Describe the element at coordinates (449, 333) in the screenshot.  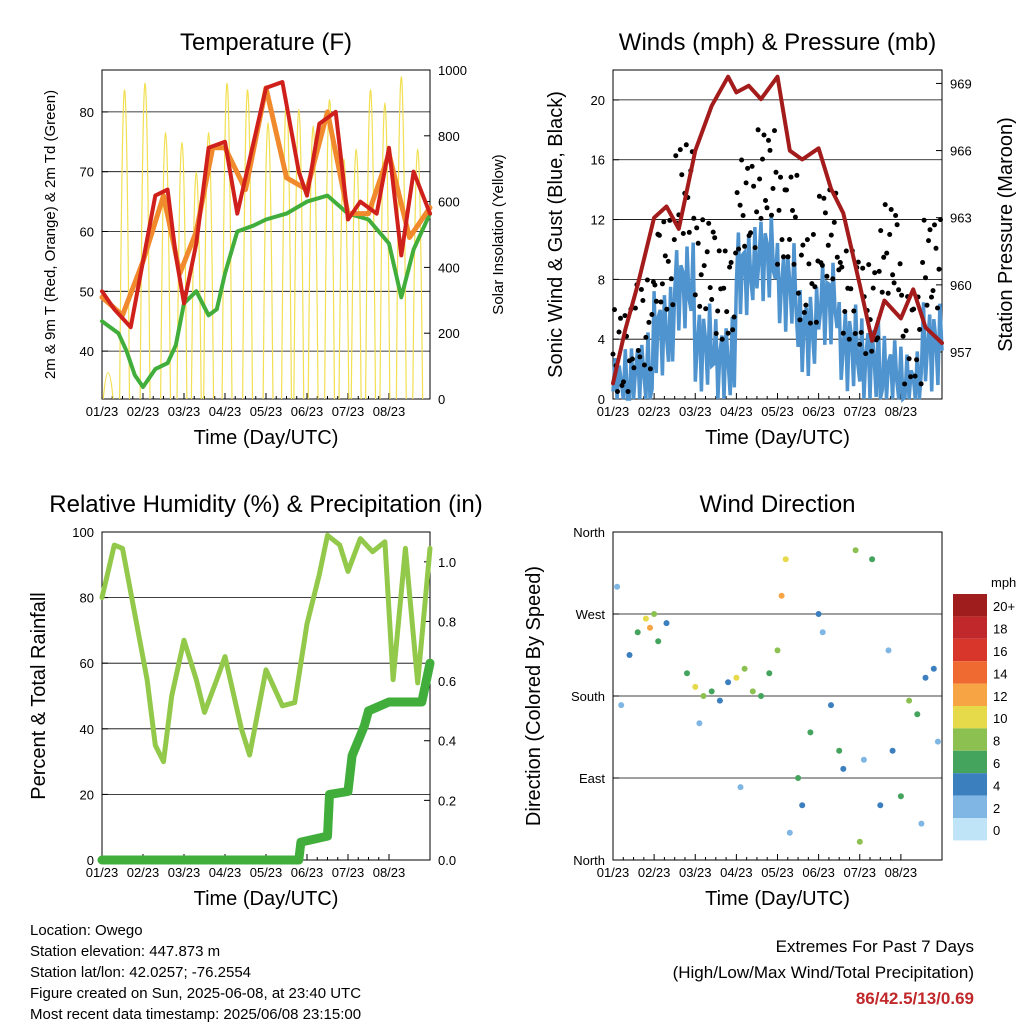
I see `y2-tick-label: 200` at that location.